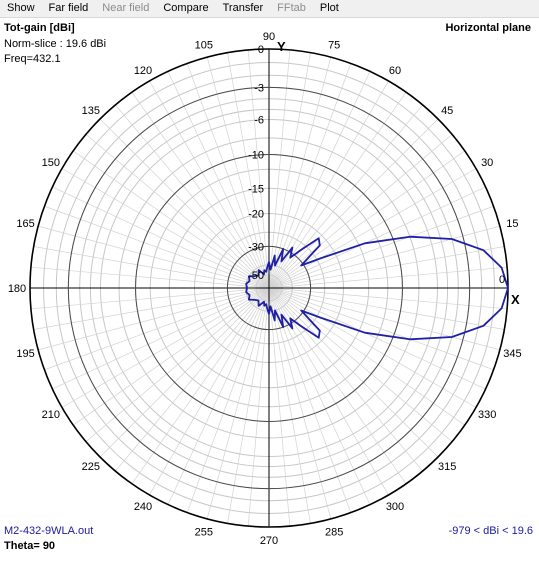  What do you see at coordinates (49, 531) in the screenshot?
I see `file-name: M2-432-9WLA.out` at bounding box center [49, 531].